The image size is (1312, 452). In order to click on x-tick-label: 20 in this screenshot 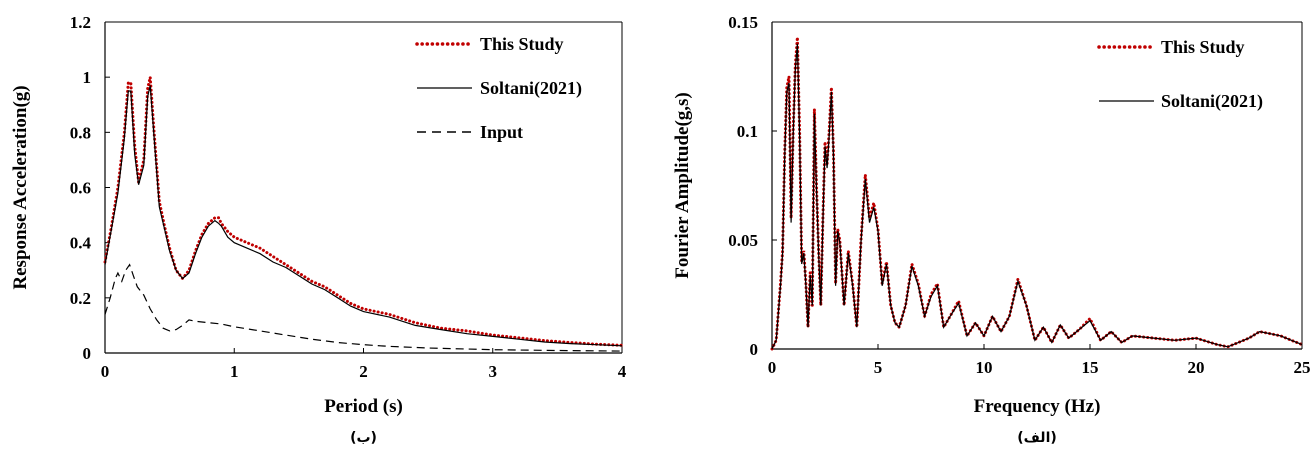, I will do `click(1196, 367)`.